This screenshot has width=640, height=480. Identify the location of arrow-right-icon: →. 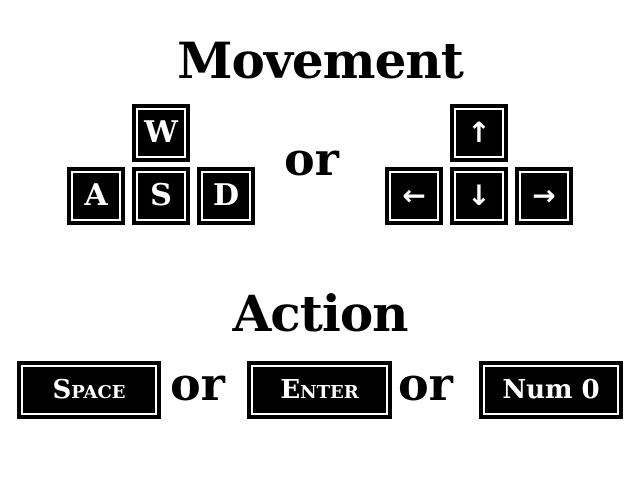
(544, 195).